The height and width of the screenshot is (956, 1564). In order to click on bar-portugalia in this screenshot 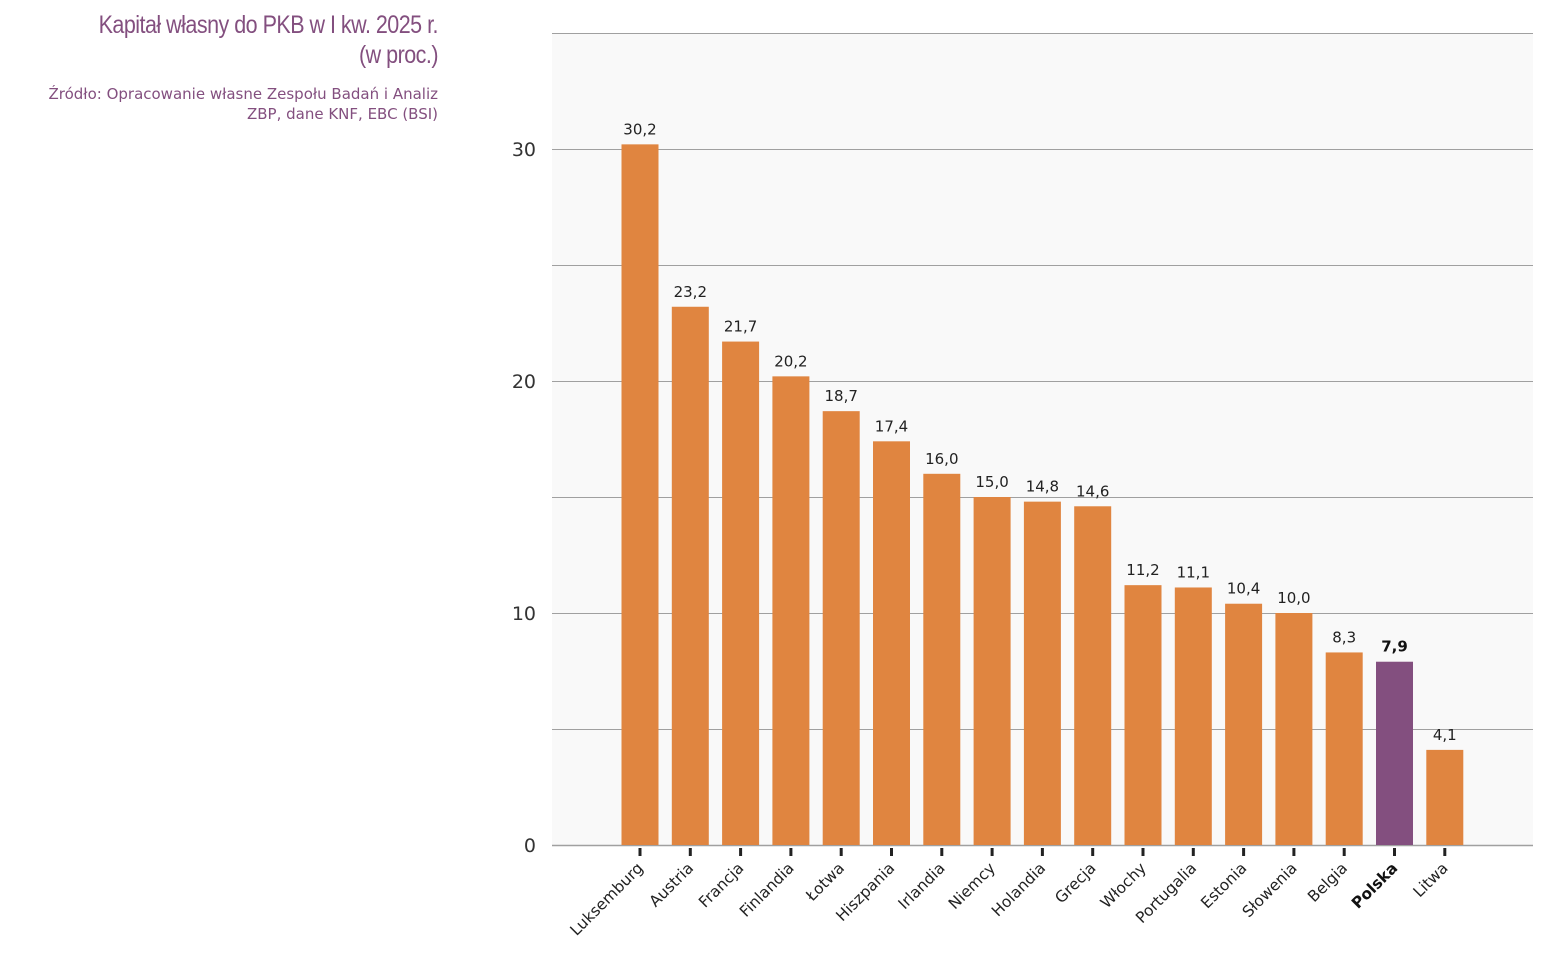, I will do `click(1193, 716)`.